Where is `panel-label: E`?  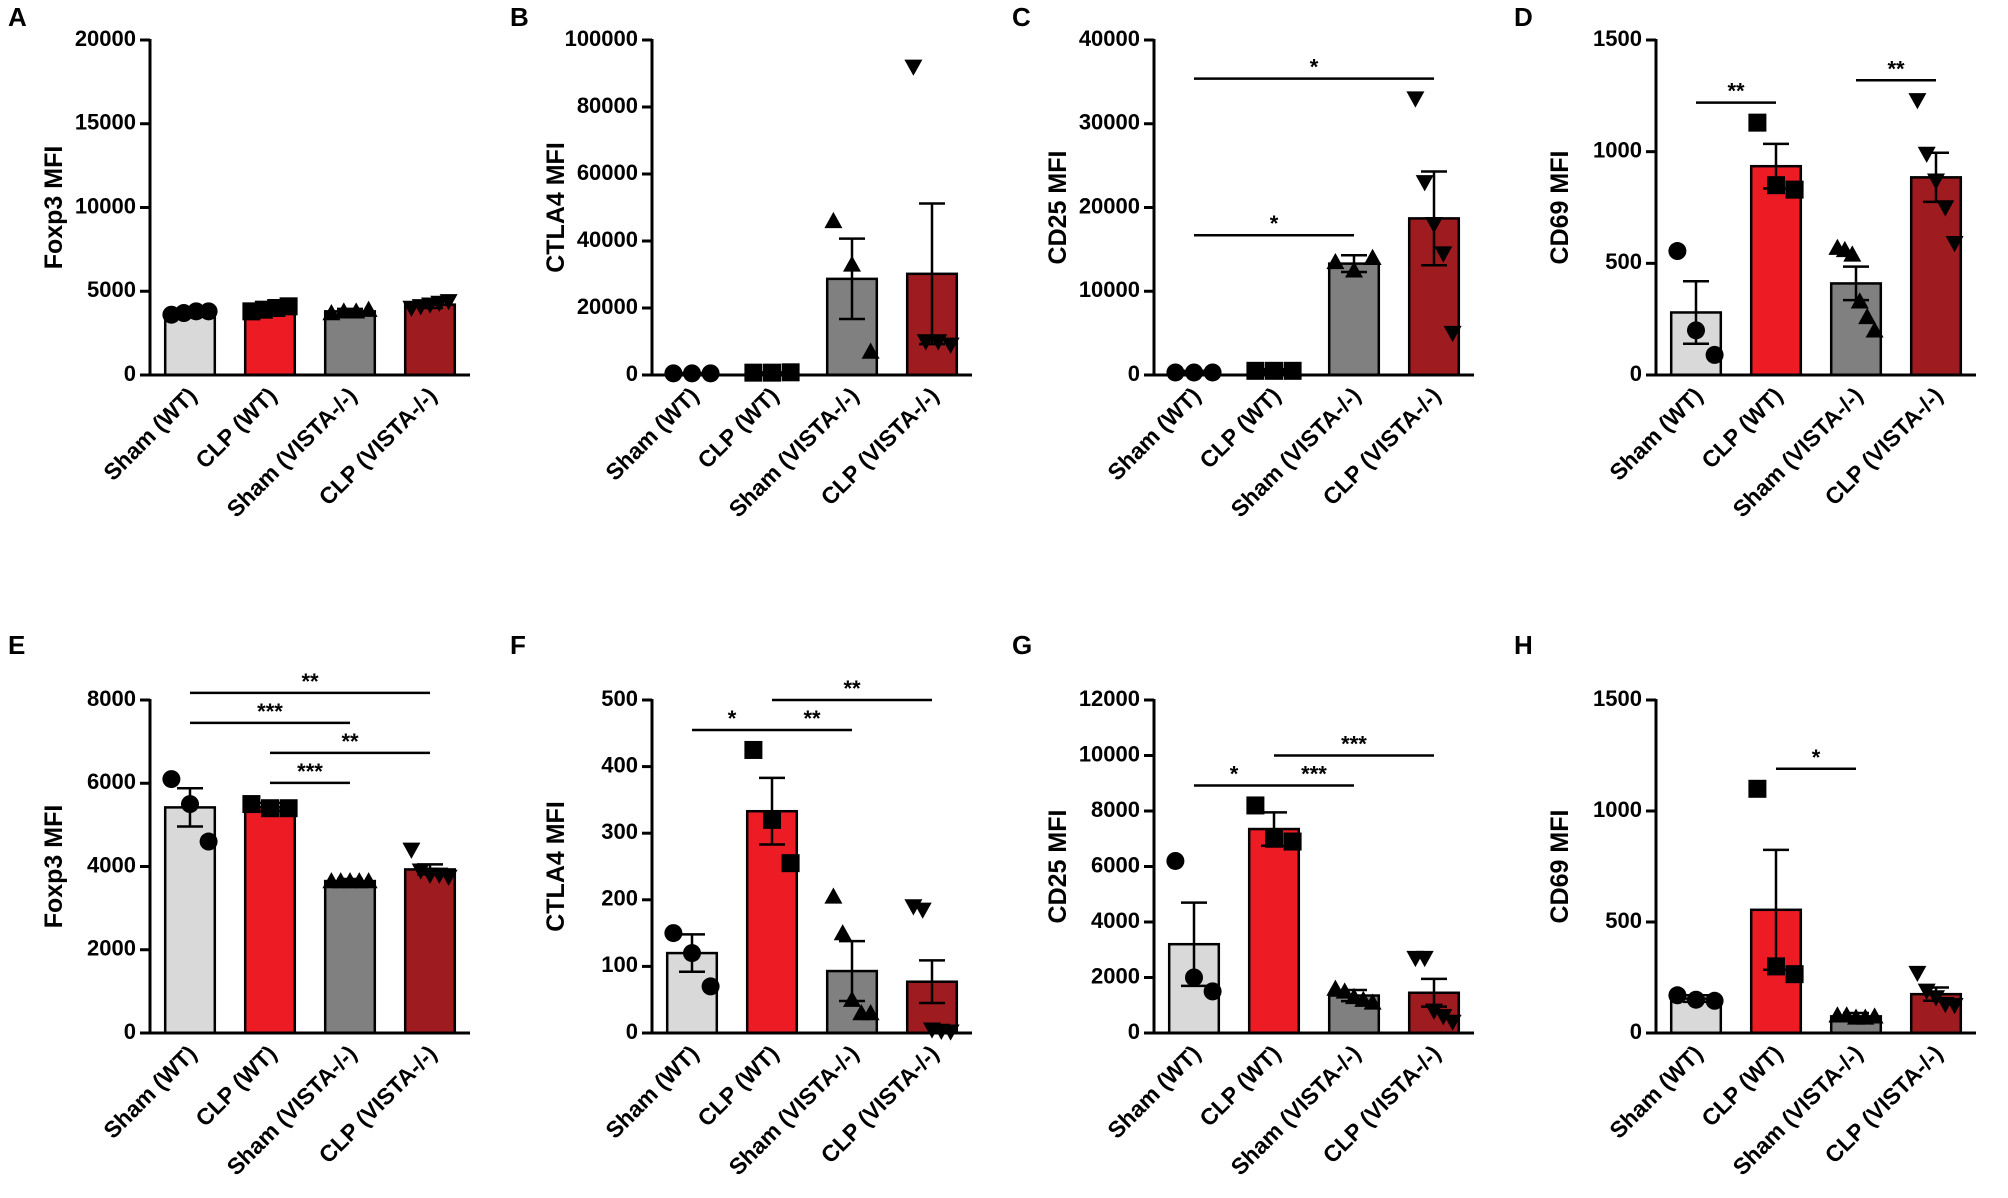
panel-label: E is located at coordinates (16, 645).